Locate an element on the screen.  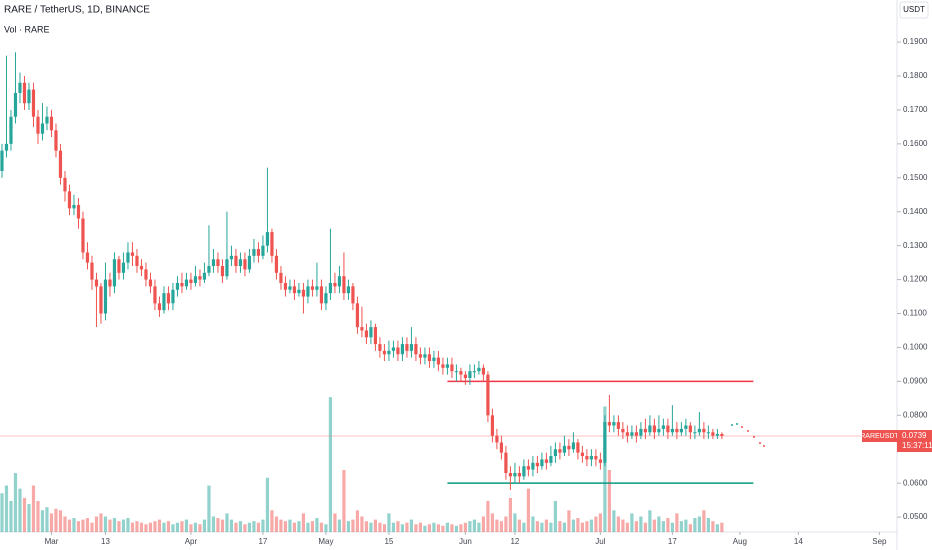
currency-box is located at coordinates (914, 10).